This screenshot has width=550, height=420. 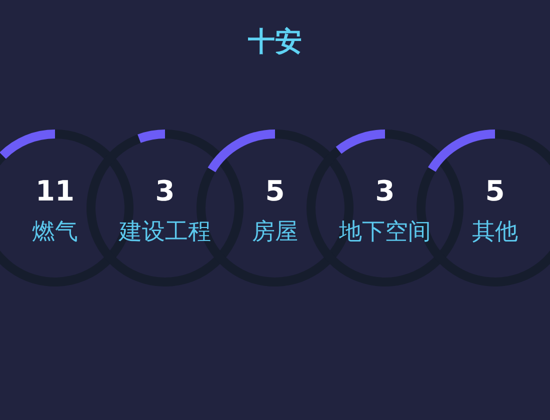 I want to click on title: 十安, so click(x=275, y=42).